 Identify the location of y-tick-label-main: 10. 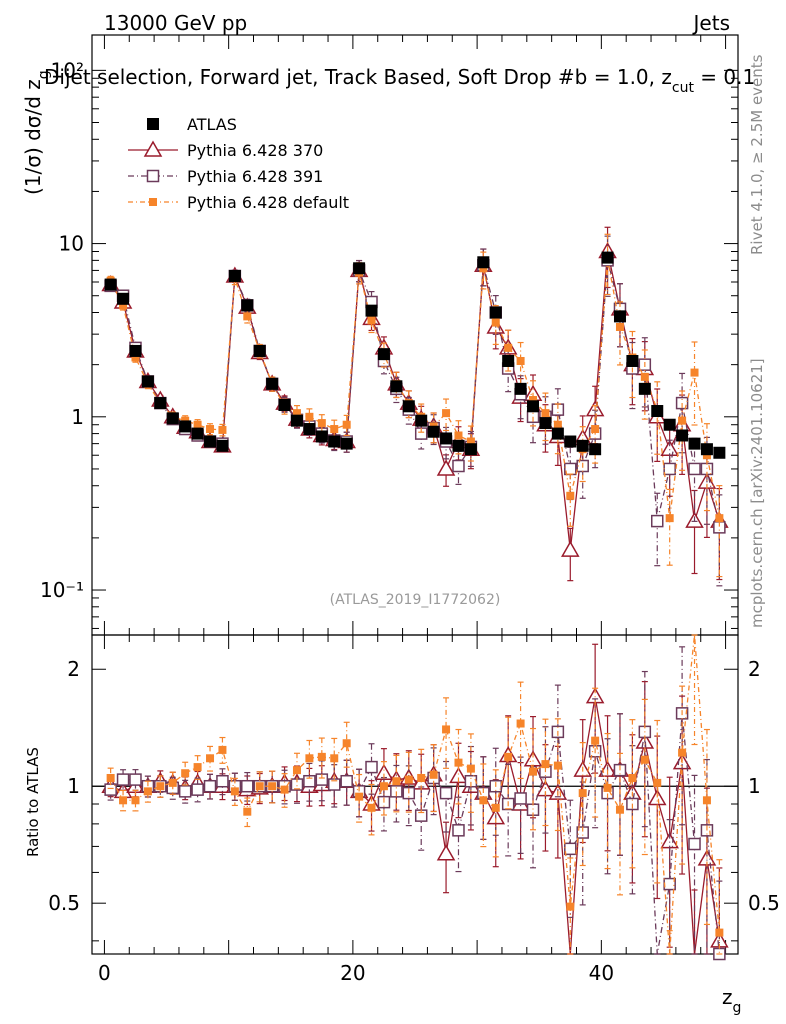
(71, 244).